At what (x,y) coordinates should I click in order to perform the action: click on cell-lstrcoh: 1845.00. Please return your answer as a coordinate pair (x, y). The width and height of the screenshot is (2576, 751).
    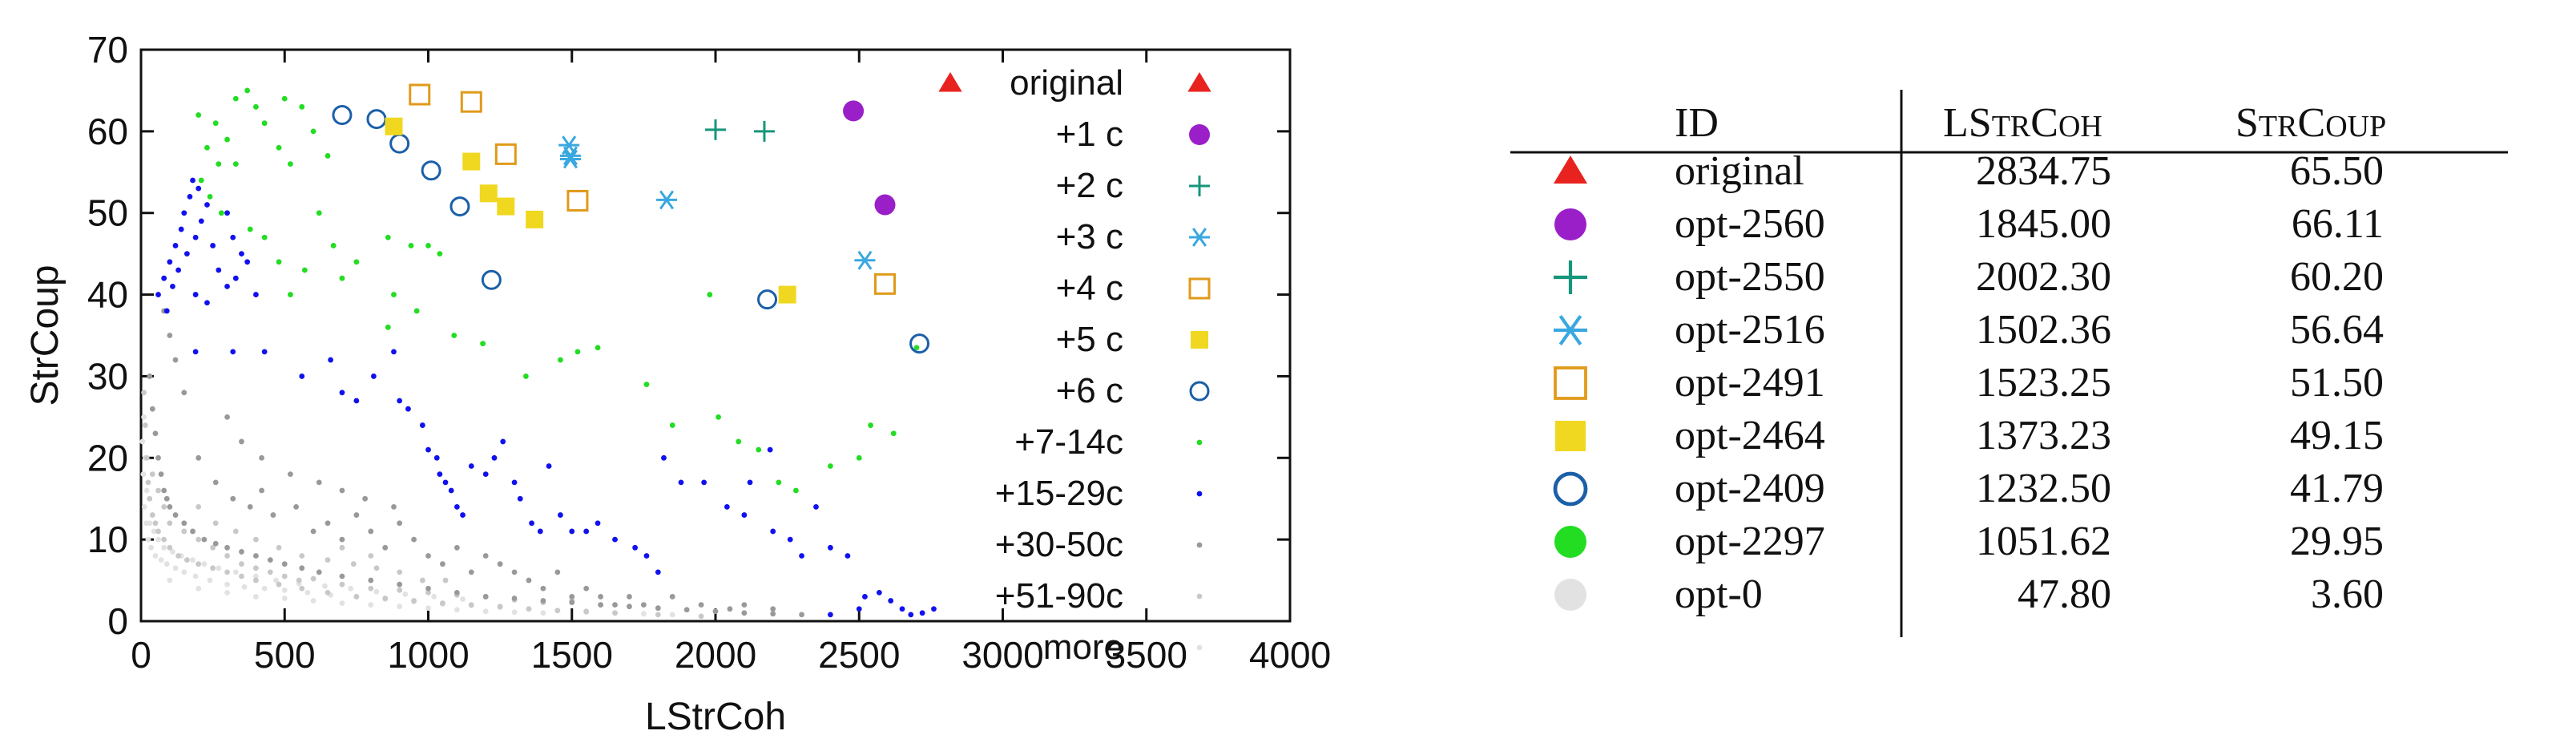
    Looking at the image, I should click on (2043, 224).